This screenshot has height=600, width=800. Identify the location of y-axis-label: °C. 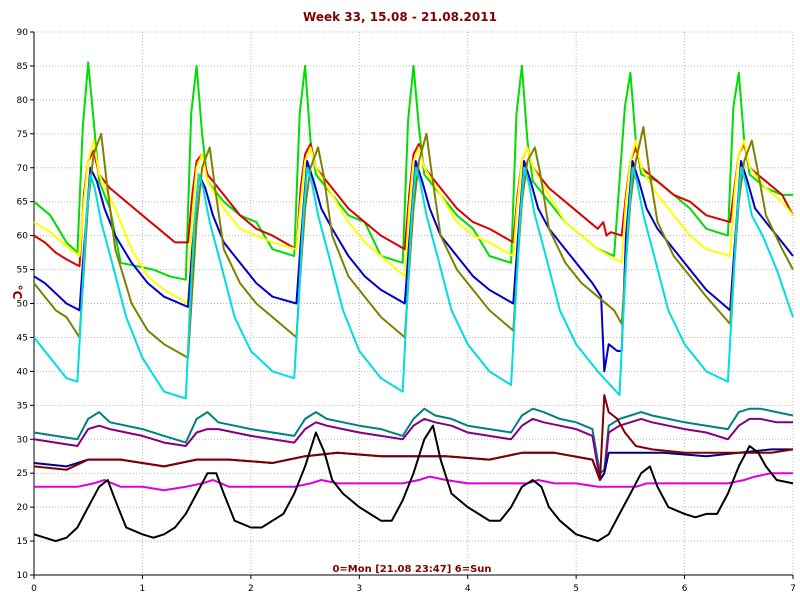
(17, 292).